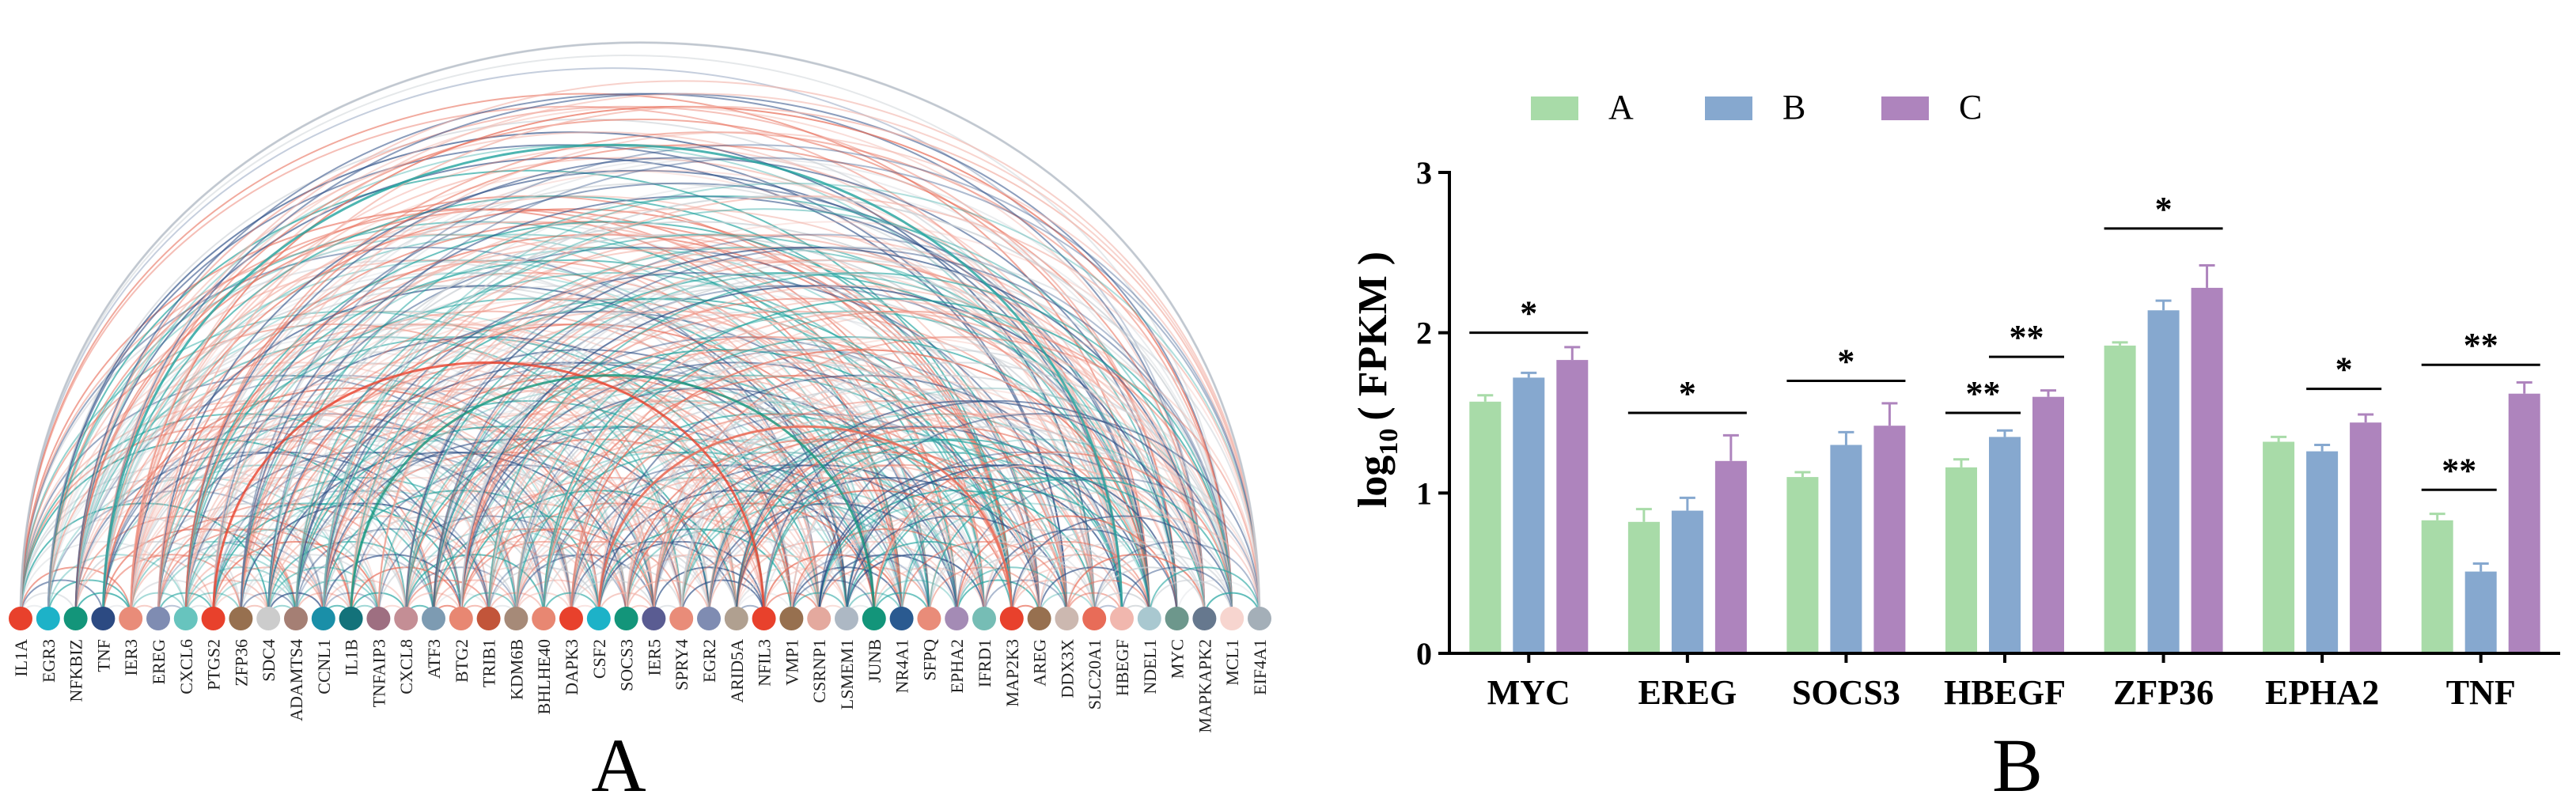 The height and width of the screenshot is (806, 2576). What do you see at coordinates (21, 658) in the screenshot?
I see `gene-label: IL1A` at bounding box center [21, 658].